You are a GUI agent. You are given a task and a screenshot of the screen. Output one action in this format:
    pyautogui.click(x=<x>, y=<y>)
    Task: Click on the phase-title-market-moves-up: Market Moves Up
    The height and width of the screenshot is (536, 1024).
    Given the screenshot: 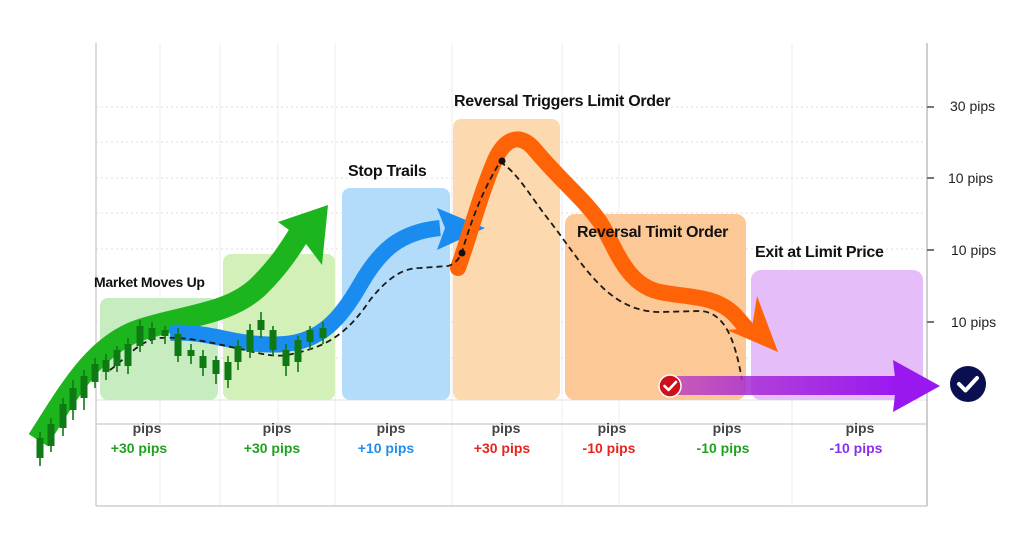 What is the action you would take?
    pyautogui.click(x=149, y=282)
    